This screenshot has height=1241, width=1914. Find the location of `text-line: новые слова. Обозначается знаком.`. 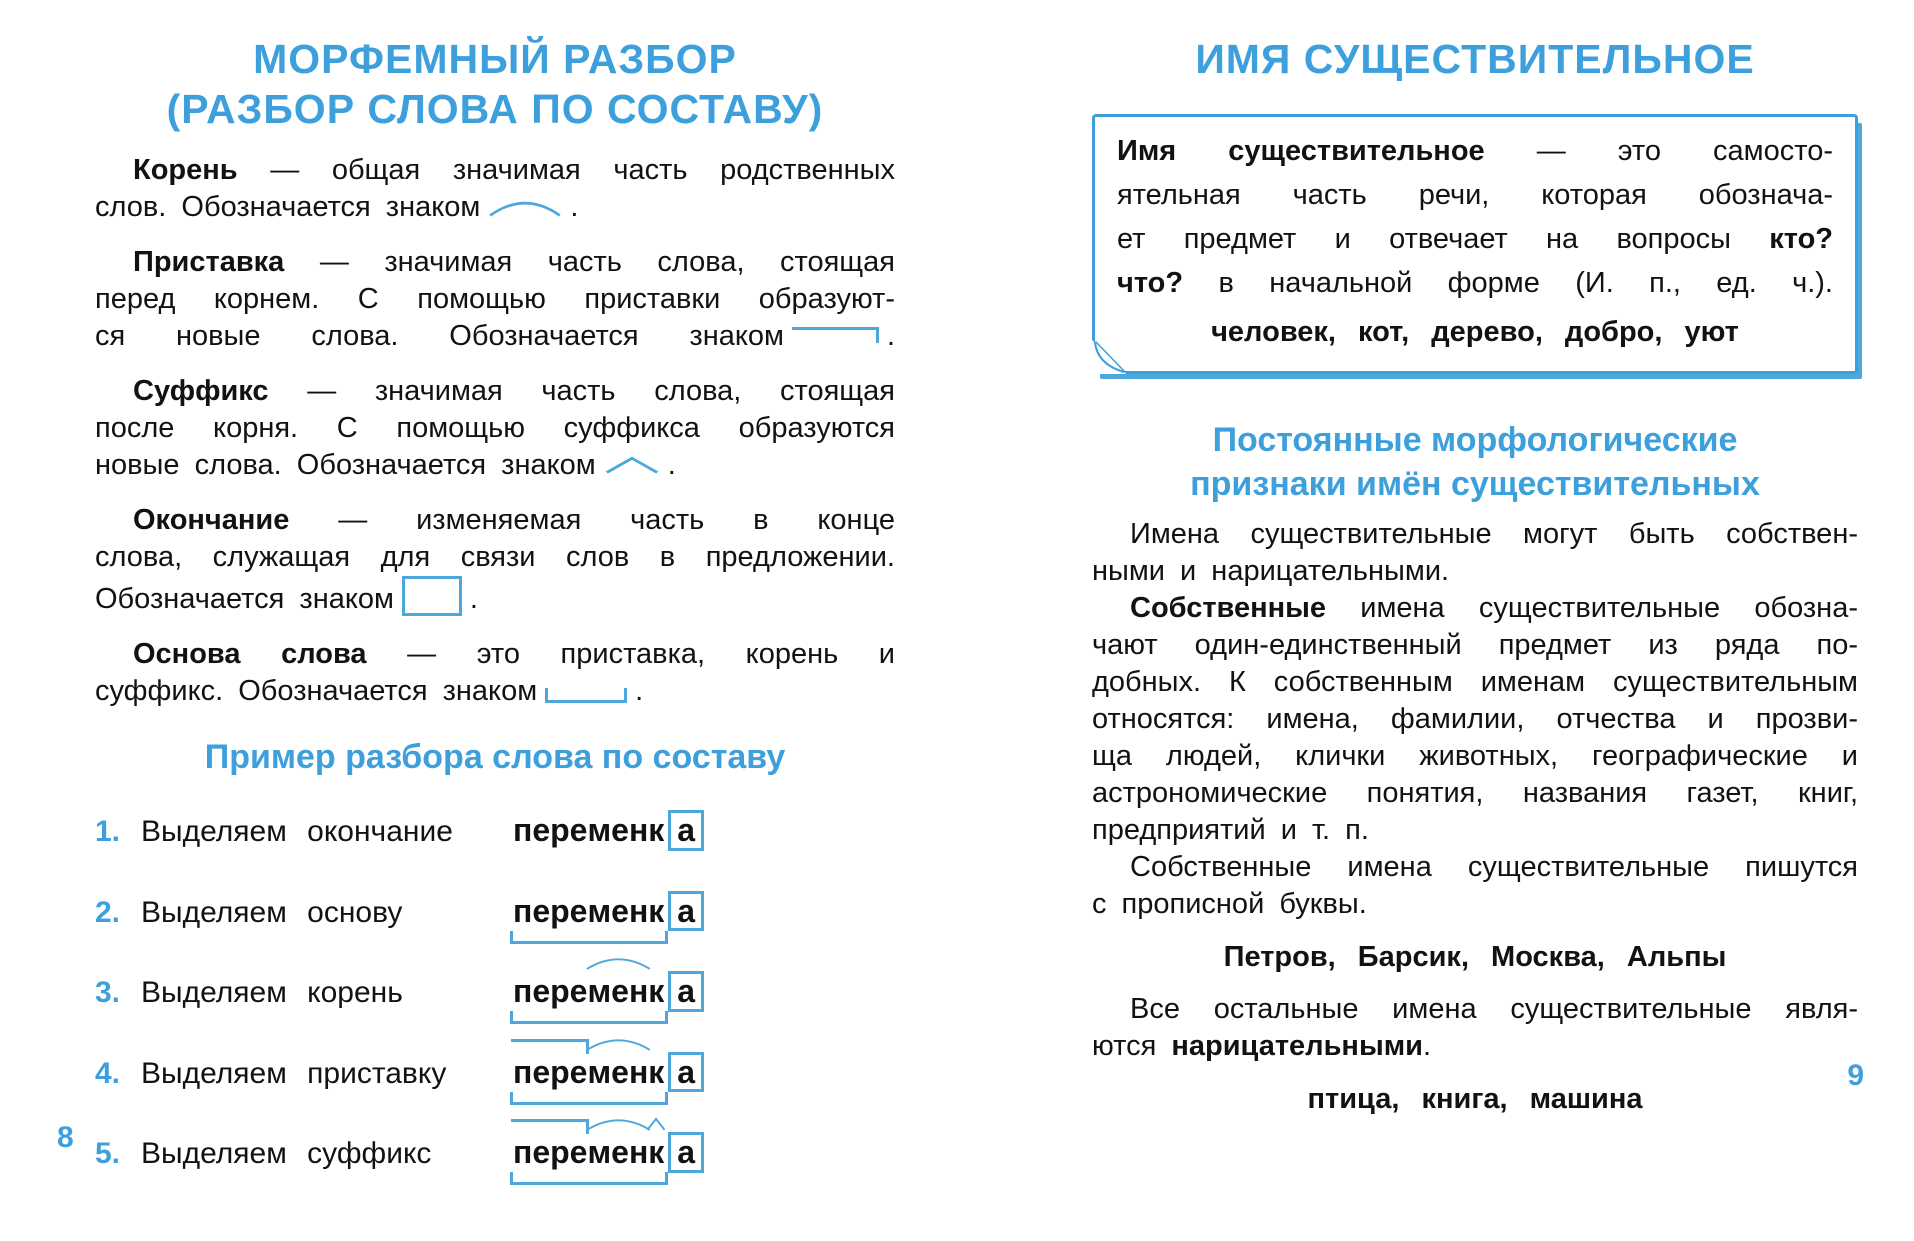

text-line: новые слова. Обозначается знаком. is located at coordinates (495, 465).